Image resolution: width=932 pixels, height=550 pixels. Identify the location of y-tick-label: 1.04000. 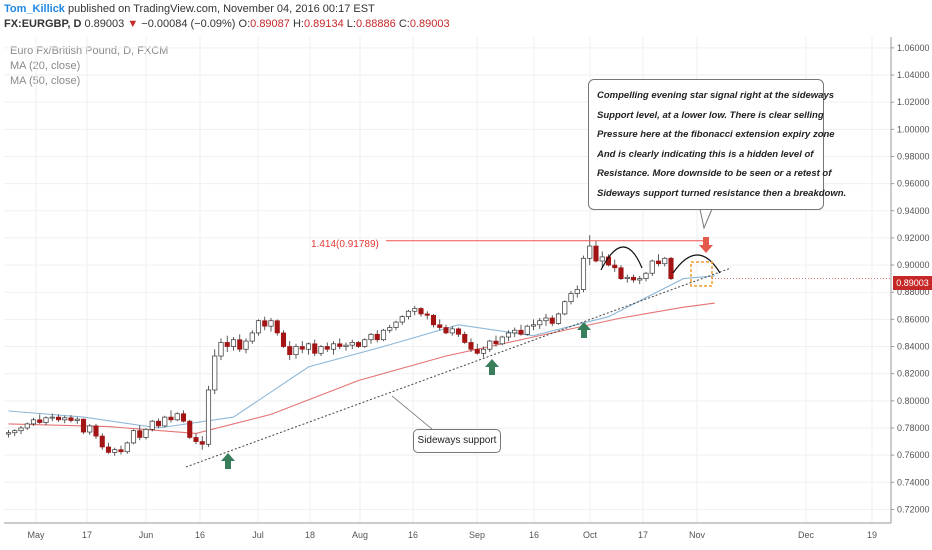
(913, 75).